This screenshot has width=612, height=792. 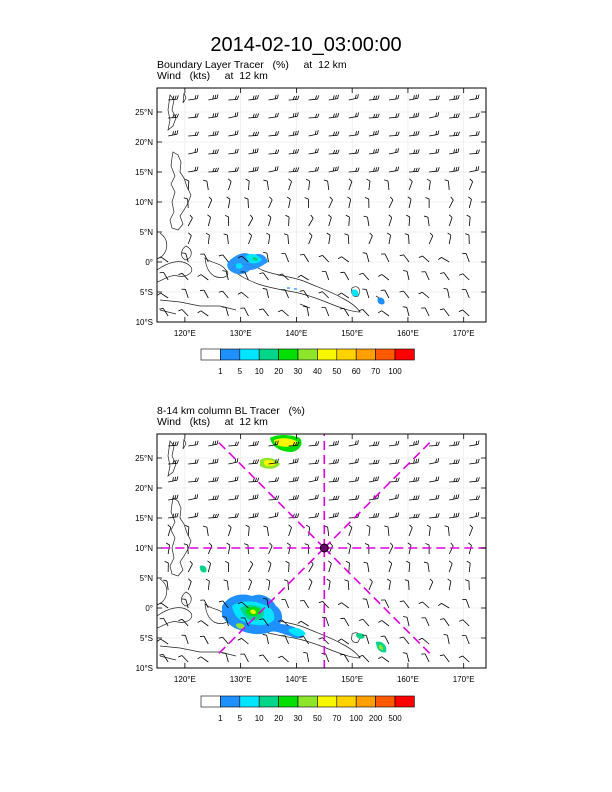 I want to click on radial-guide-line, so click(x=377, y=601).